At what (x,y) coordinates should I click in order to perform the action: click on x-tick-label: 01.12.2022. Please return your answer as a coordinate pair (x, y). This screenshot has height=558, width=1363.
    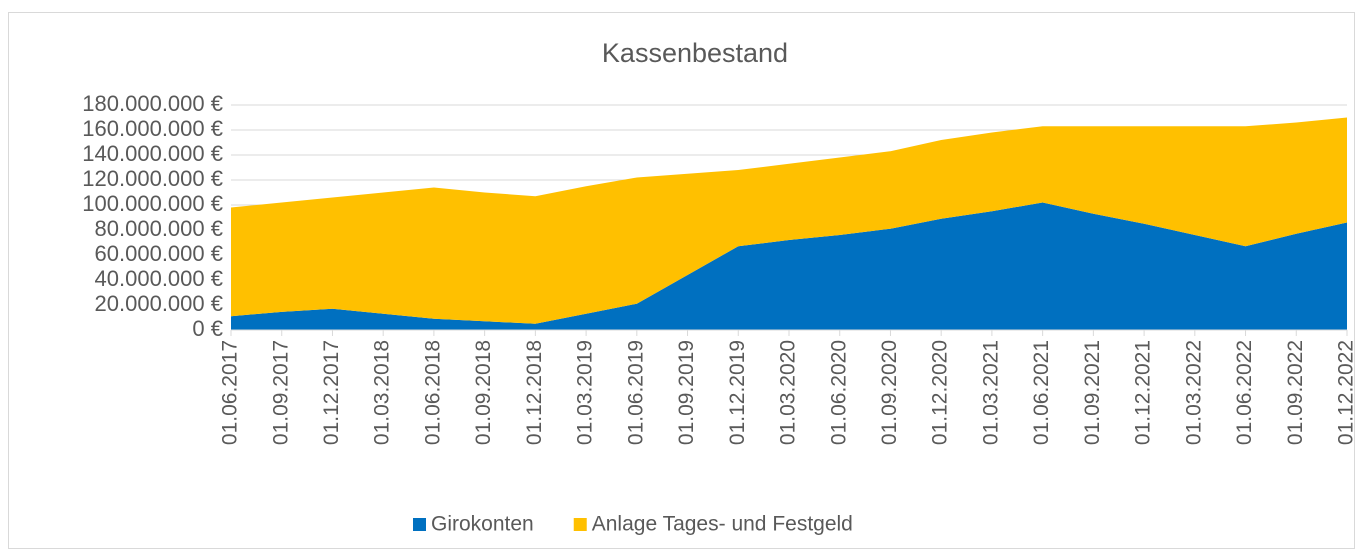
    Looking at the image, I should click on (1346, 392).